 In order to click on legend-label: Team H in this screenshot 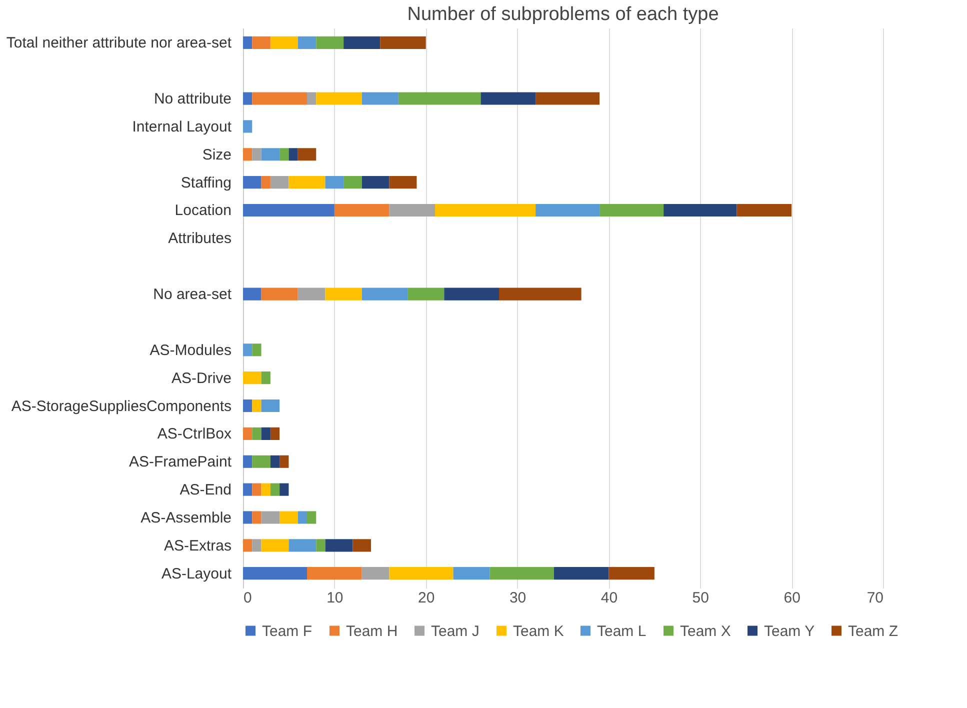, I will do `click(372, 631)`.